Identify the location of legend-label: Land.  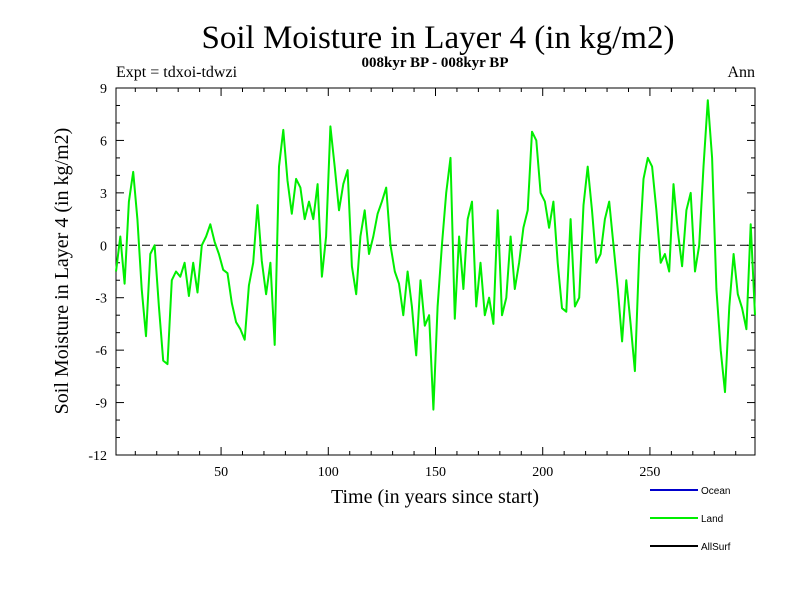
(712, 519).